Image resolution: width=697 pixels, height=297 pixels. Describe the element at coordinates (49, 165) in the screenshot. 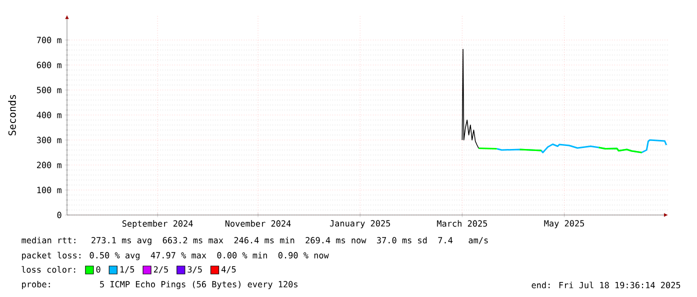

I see `y-tick-label: 200 m` at that location.